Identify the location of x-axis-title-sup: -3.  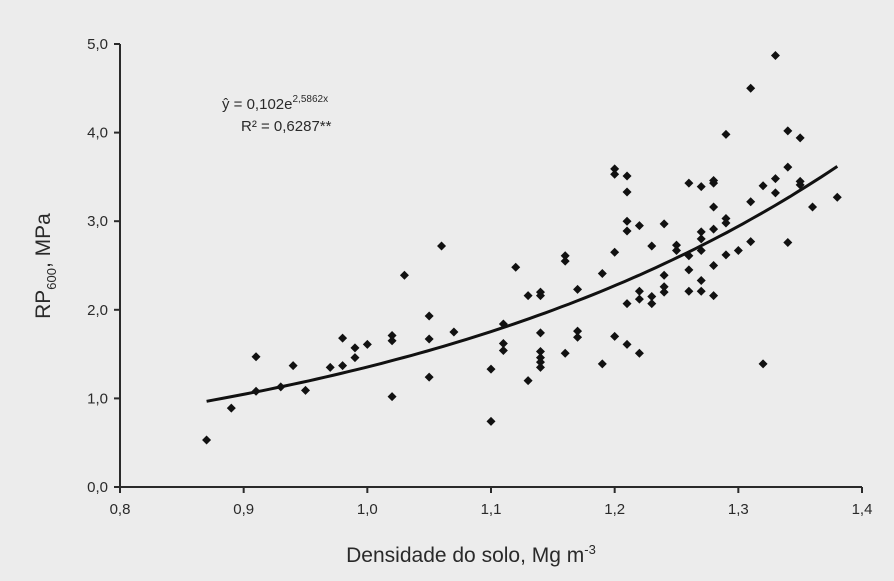
(590, 549).